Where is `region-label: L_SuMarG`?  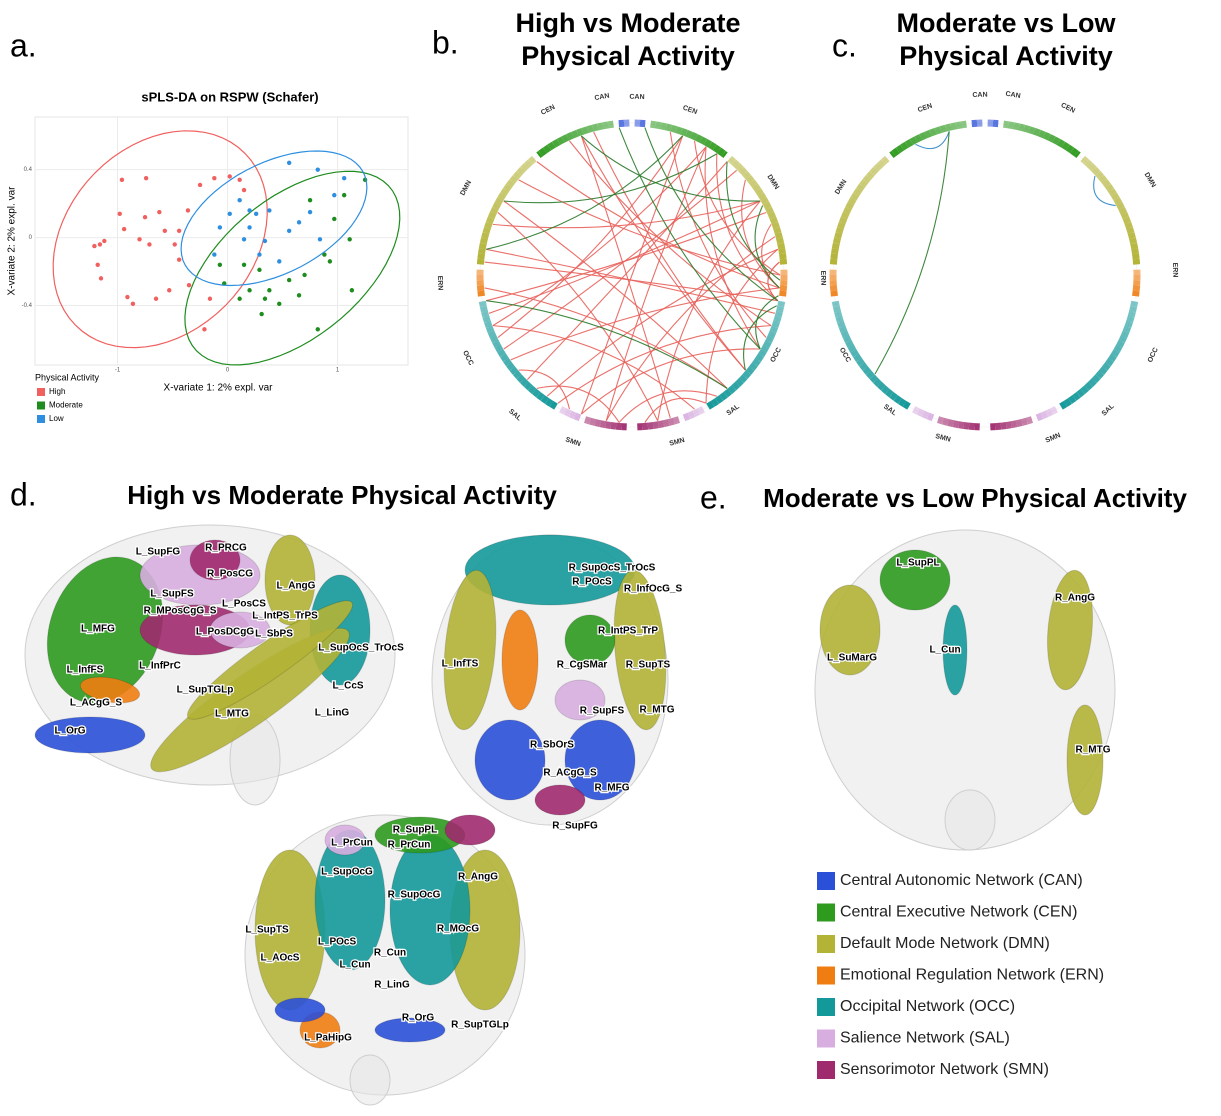 region-label: L_SuMarG is located at coordinates (852, 658).